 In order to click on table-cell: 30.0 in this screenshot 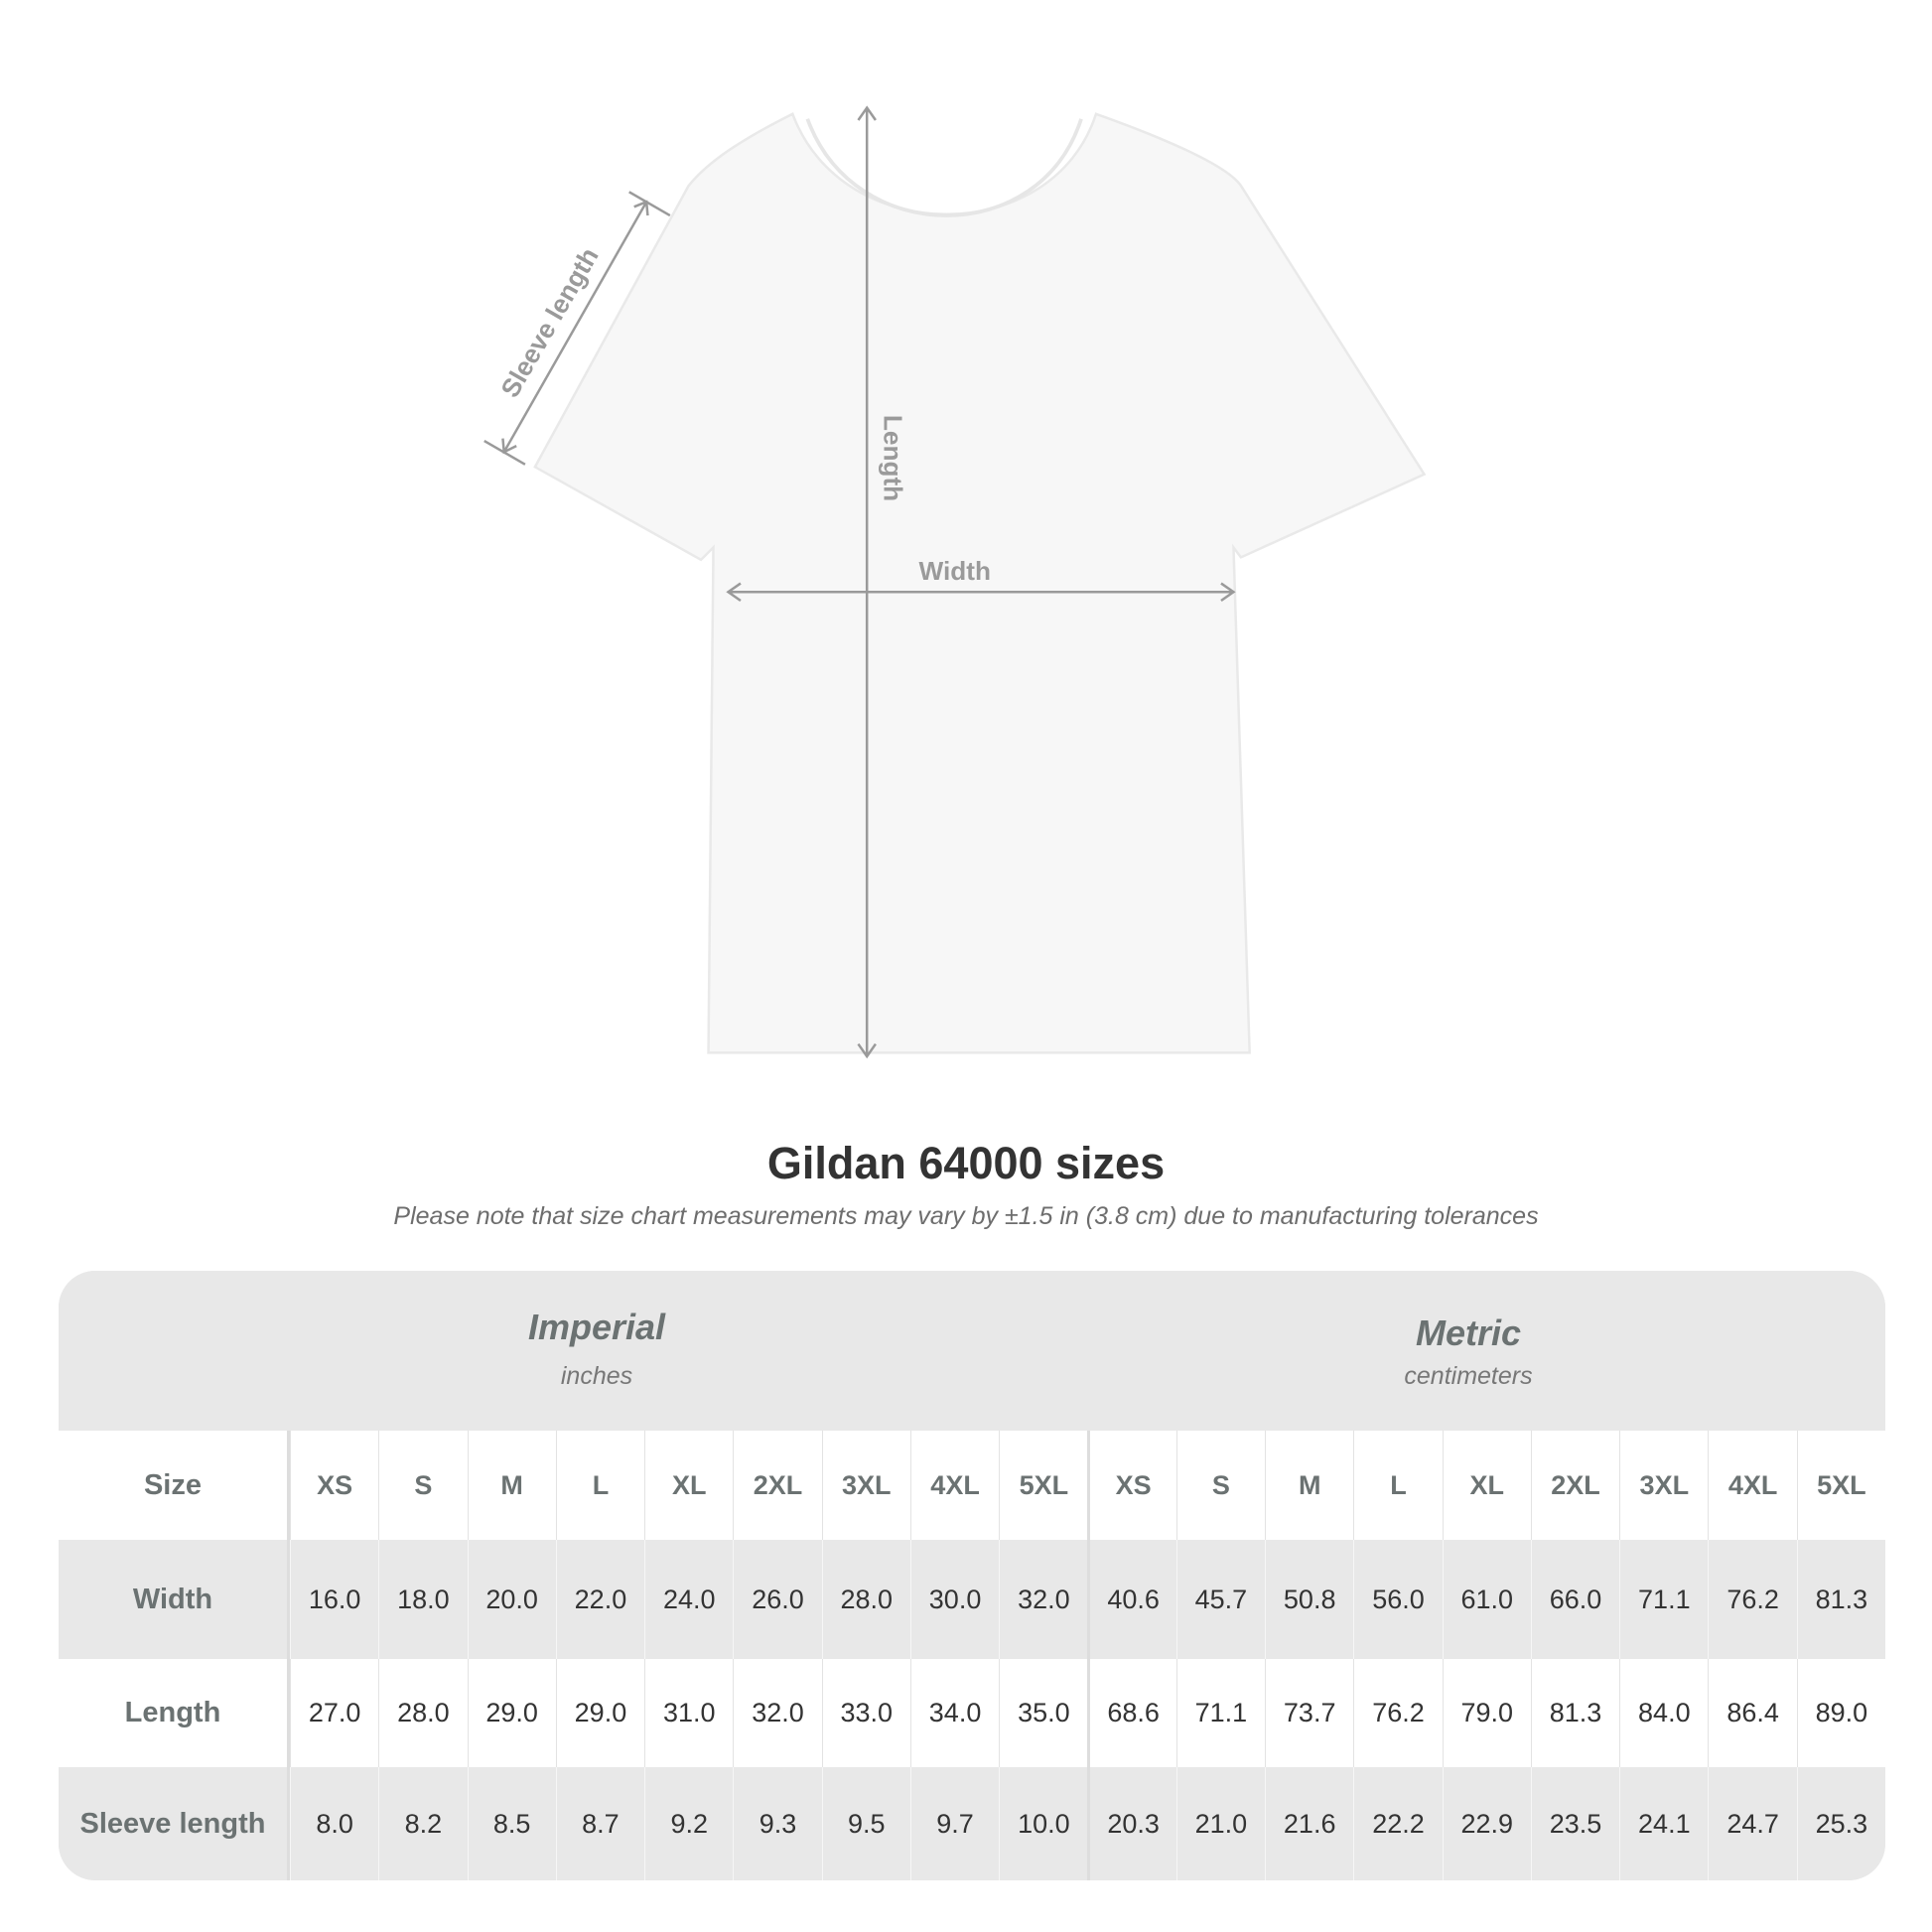, I will do `click(954, 1600)`.